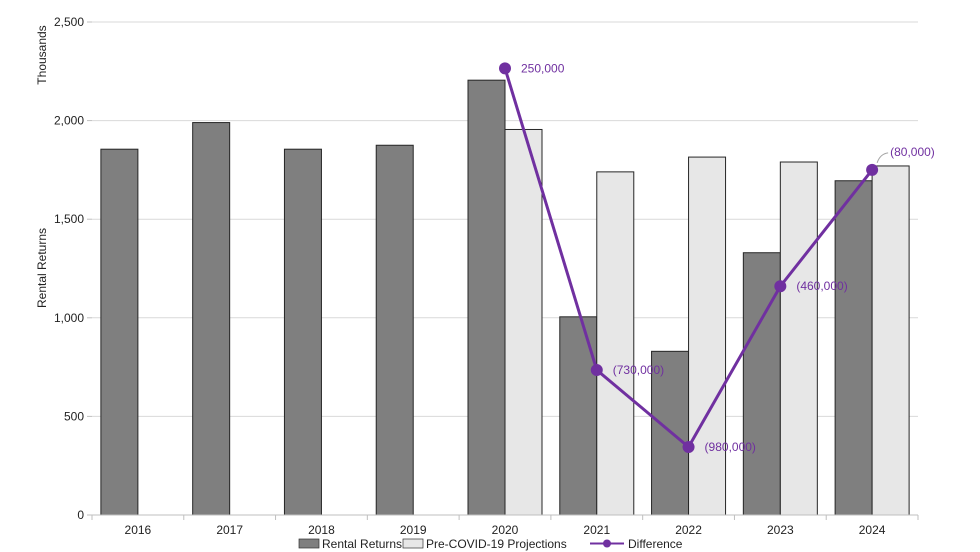  I want to click on y-tick-label: 1,000, so click(69, 318).